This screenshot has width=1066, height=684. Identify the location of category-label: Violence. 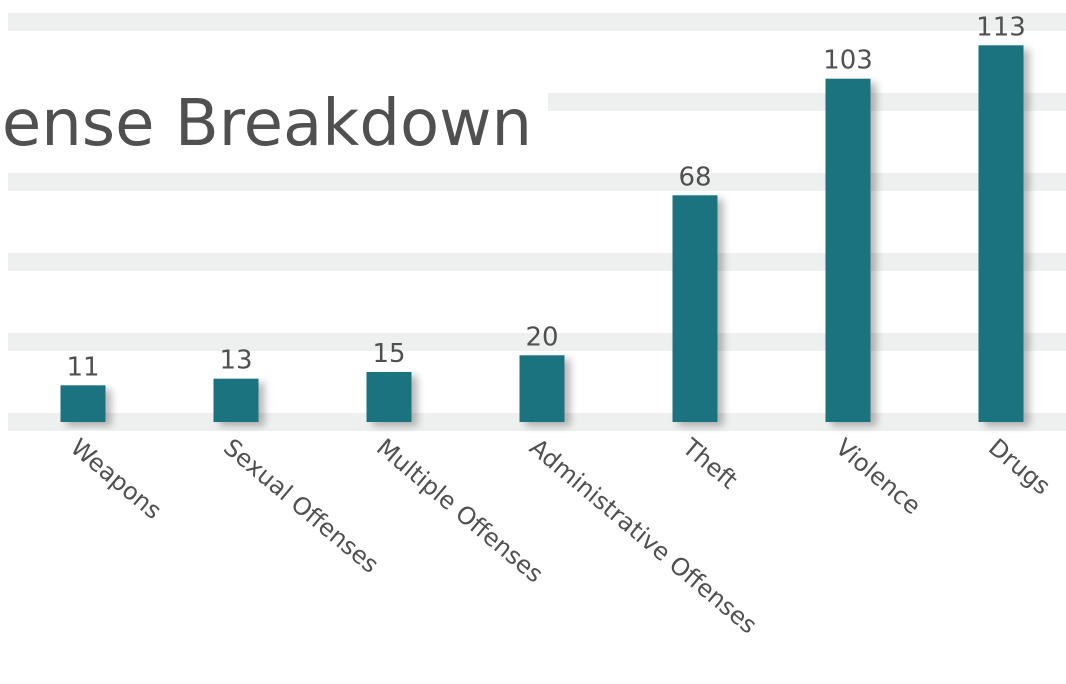
(878, 476).